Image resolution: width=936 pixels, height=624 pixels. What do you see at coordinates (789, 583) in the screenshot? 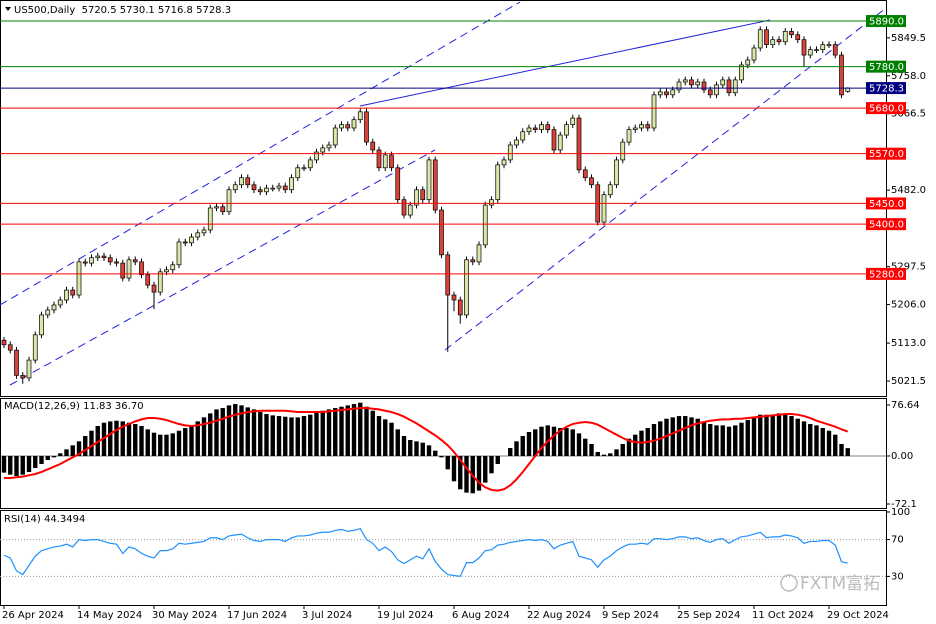
I see `watermark-icon` at bounding box center [789, 583].